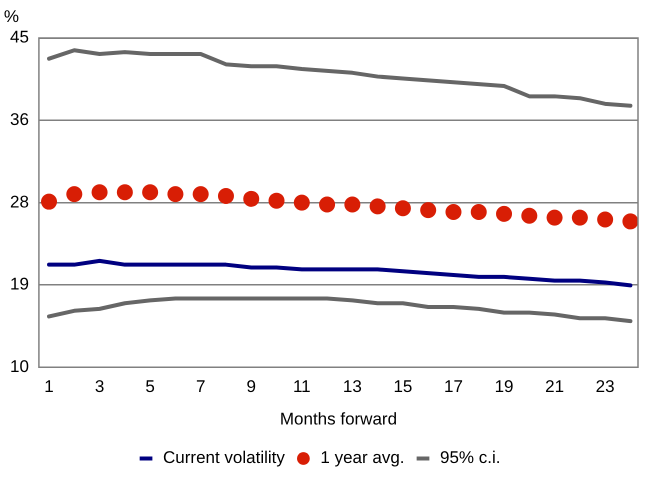  Describe the element at coordinates (470, 458) in the screenshot. I see `legend-label: 95% c.i.` at that location.